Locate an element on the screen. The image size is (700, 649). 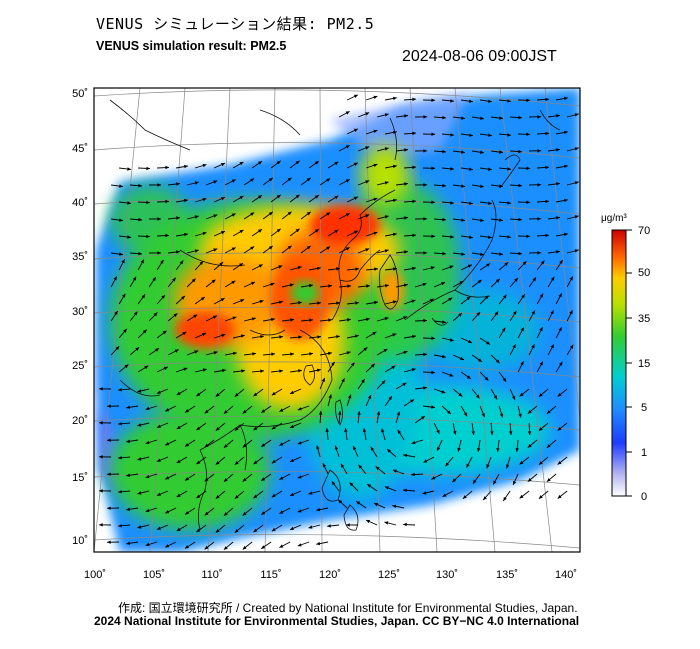
lon-tick-110: 110˚ is located at coordinates (211, 575).